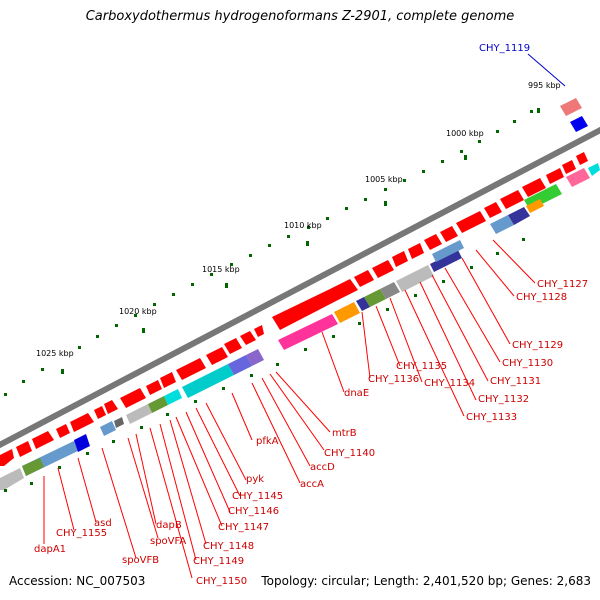 This screenshot has height=600, width=600. What do you see at coordinates (81, 533) in the screenshot?
I see `gene-label: CHY_1155` at bounding box center [81, 533].